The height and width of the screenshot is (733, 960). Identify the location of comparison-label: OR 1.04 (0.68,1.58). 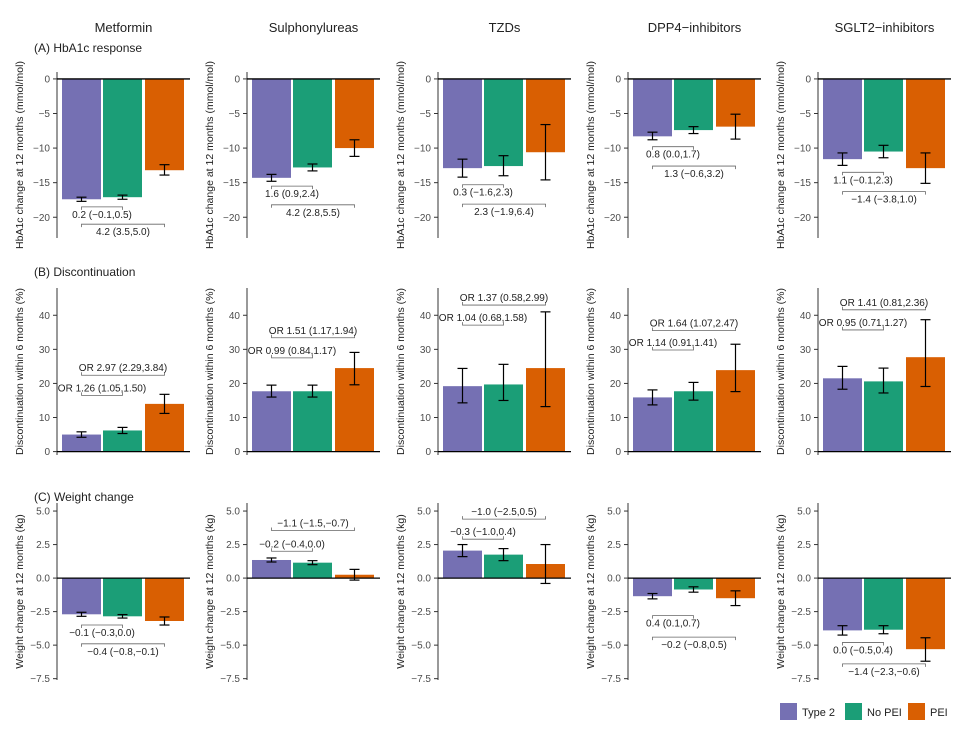
(483, 318).